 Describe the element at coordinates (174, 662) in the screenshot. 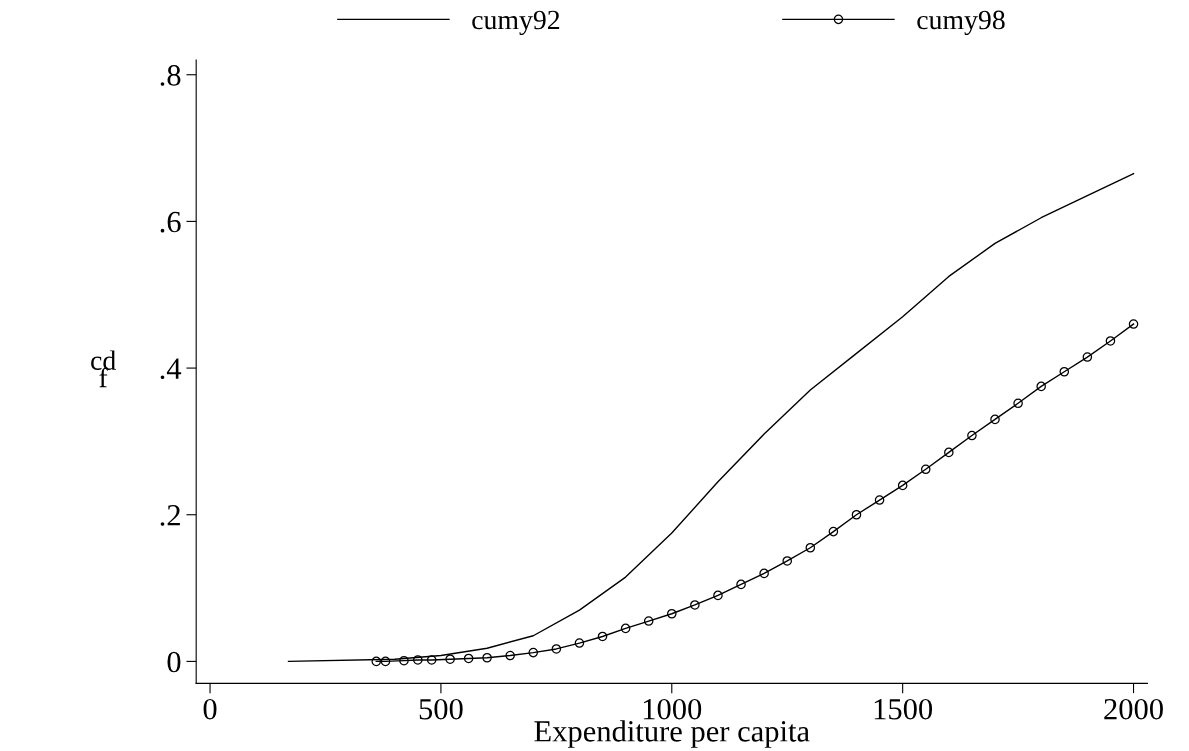

I see `y-tick-label: 0` at that location.